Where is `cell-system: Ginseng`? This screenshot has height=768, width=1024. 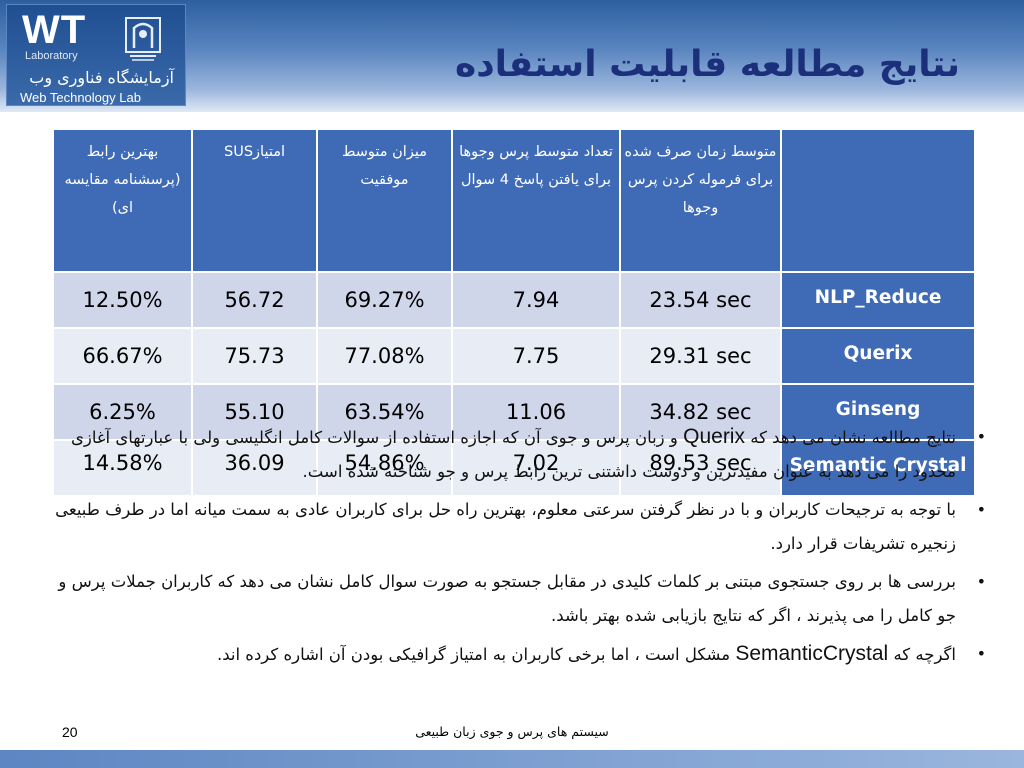
cell-system: Ginseng is located at coordinates (878, 412).